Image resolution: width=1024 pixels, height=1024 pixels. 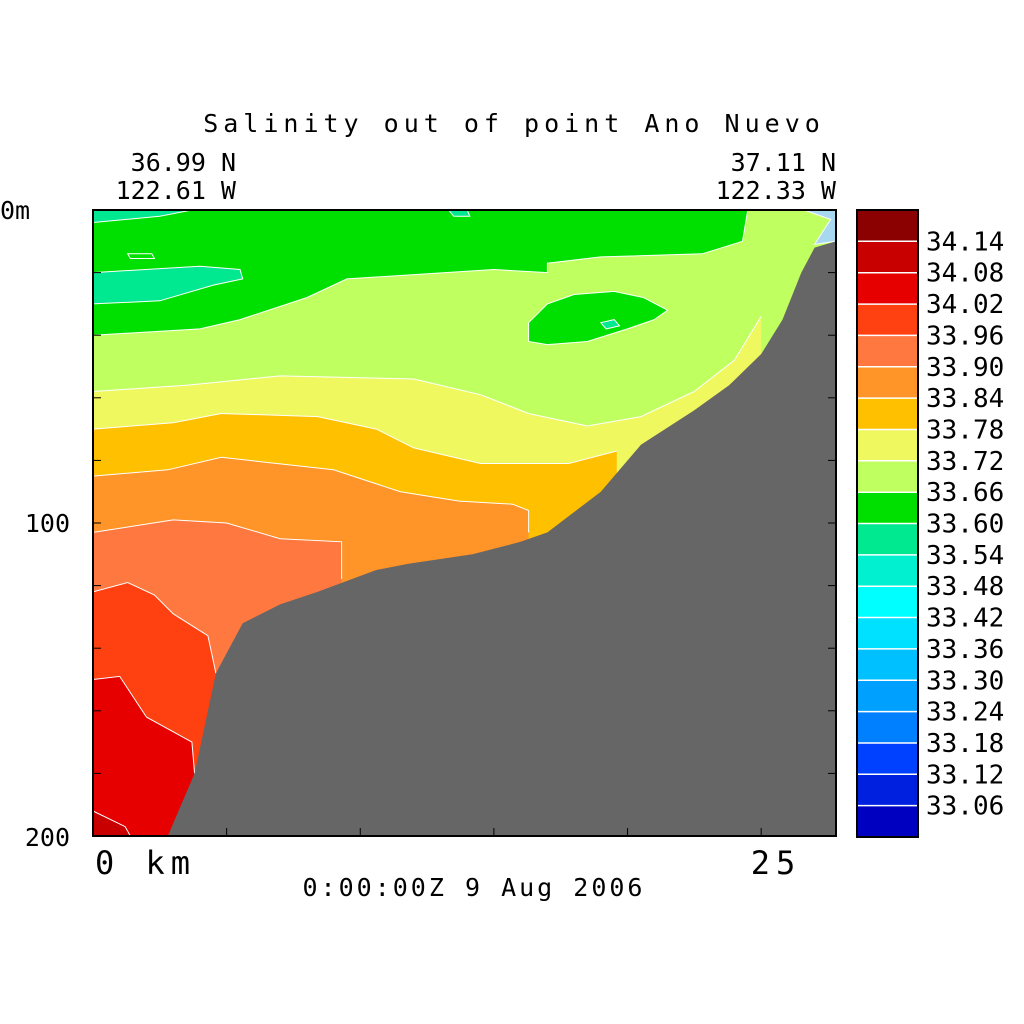 What do you see at coordinates (420, 272) in the screenshot?
I see `salinity-patch-33.6-0` at bounding box center [420, 272].